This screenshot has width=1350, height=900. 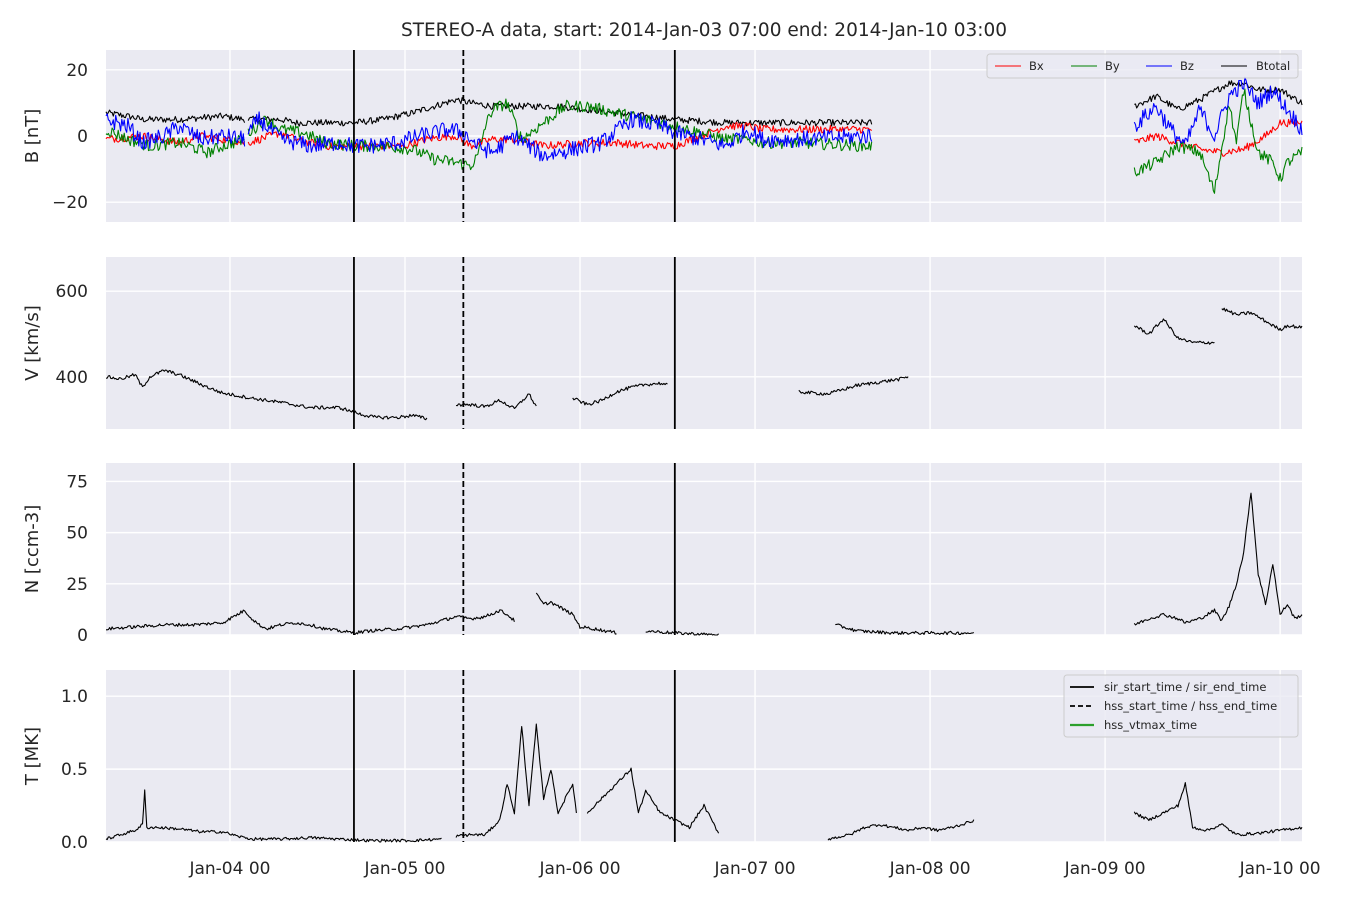 I want to click on panel-b-ytick-label-0: −20, so click(x=70, y=203).